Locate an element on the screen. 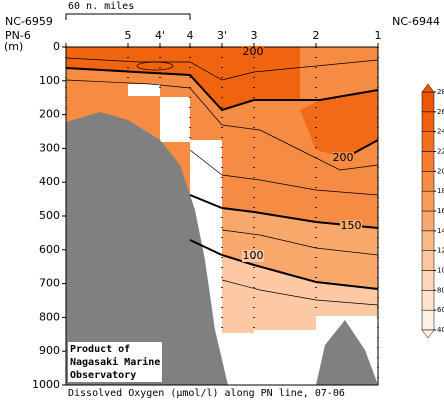 Image resolution: width=444 pixels, height=400 pixels. credit: Nagasaki Marine is located at coordinates (115, 362).